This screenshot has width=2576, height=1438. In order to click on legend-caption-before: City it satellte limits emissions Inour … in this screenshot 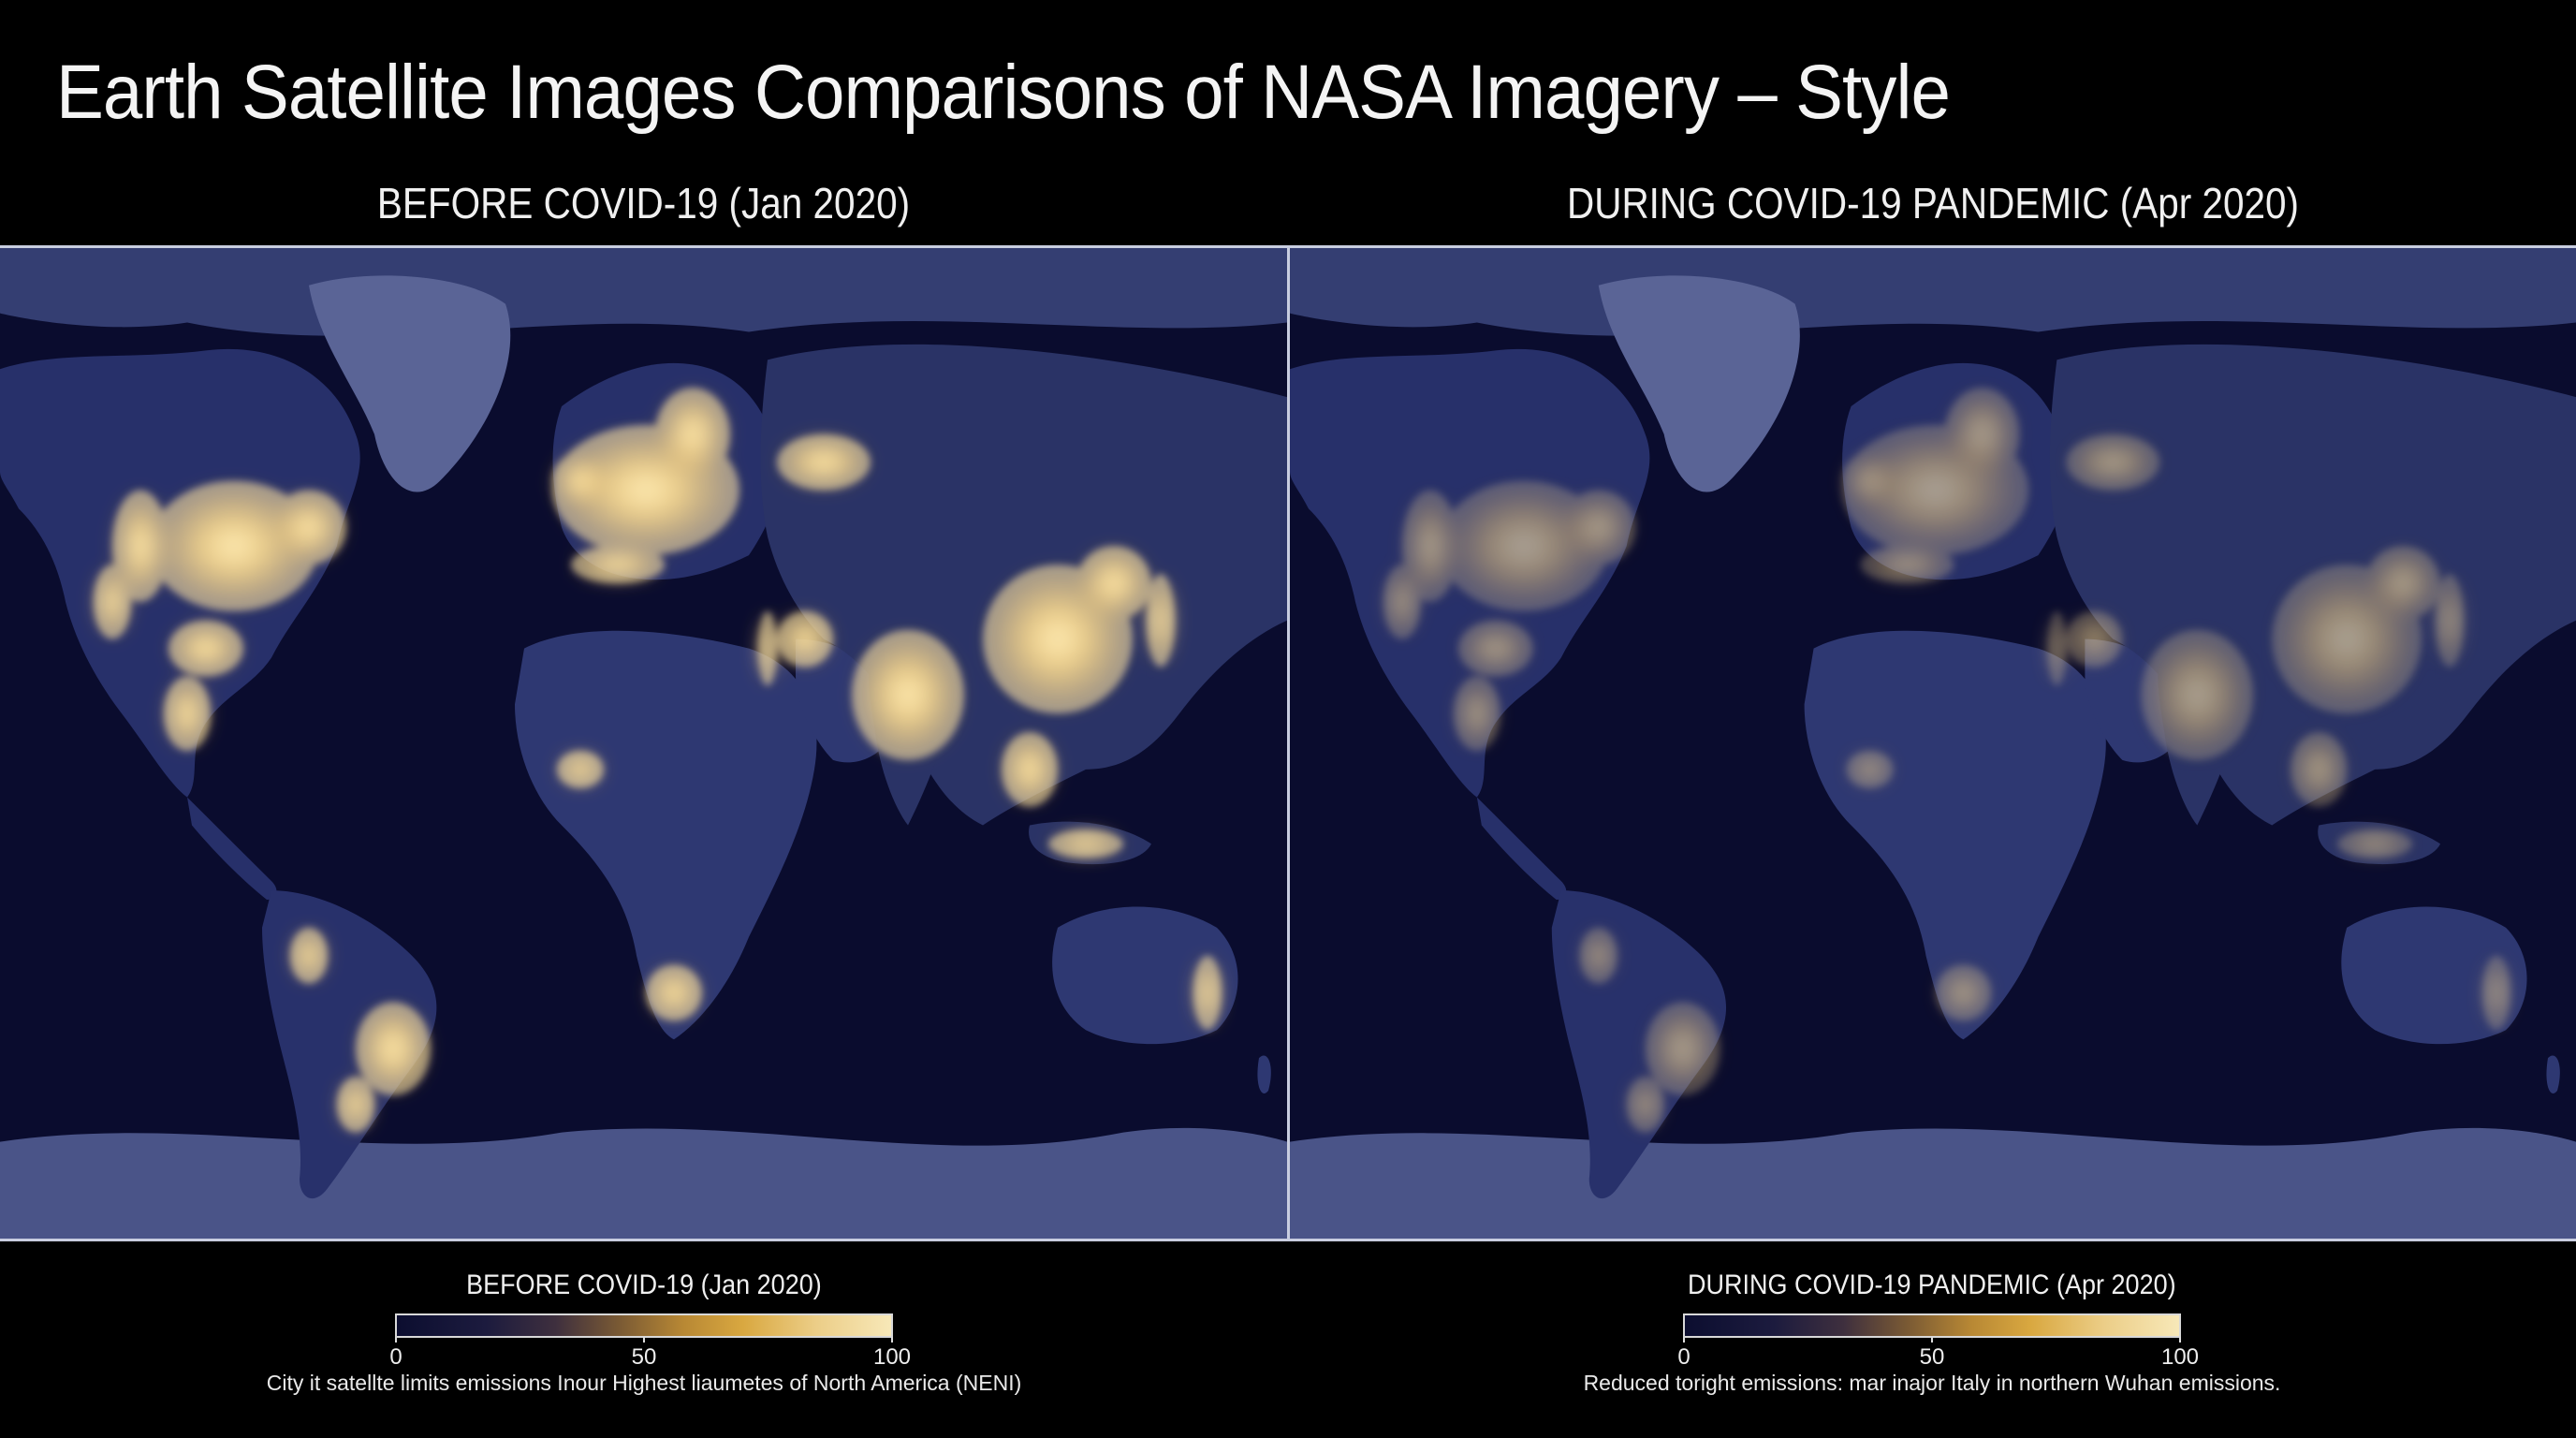, I will do `click(644, 1383)`.